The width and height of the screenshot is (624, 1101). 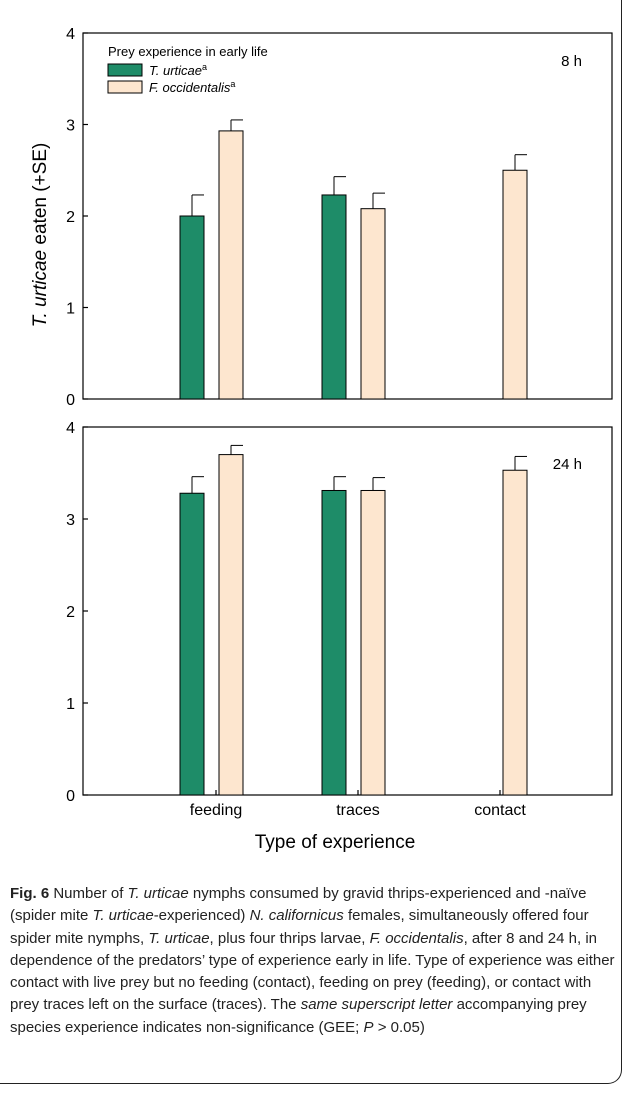 I want to click on x-axis-label: Type of experience, so click(x=335, y=842).